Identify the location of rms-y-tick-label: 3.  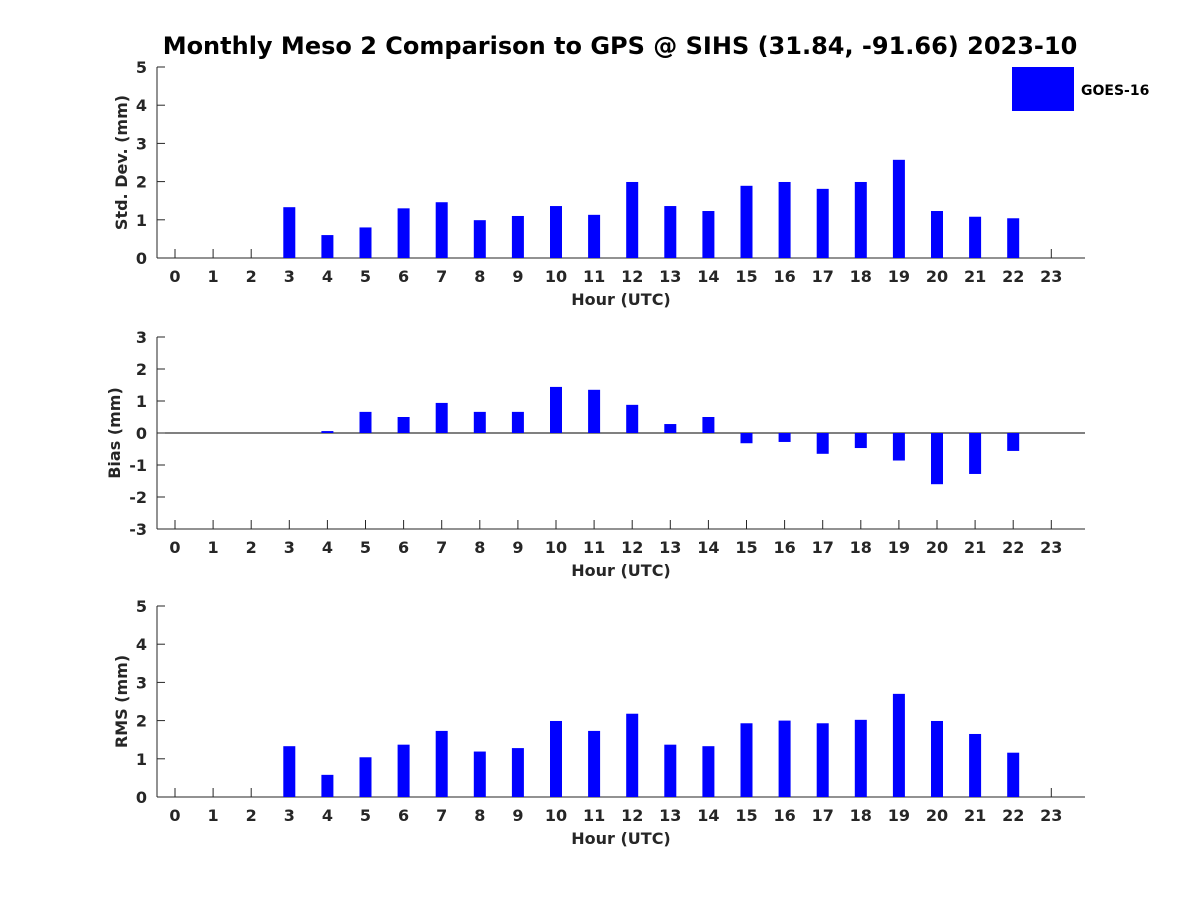
(141, 682).